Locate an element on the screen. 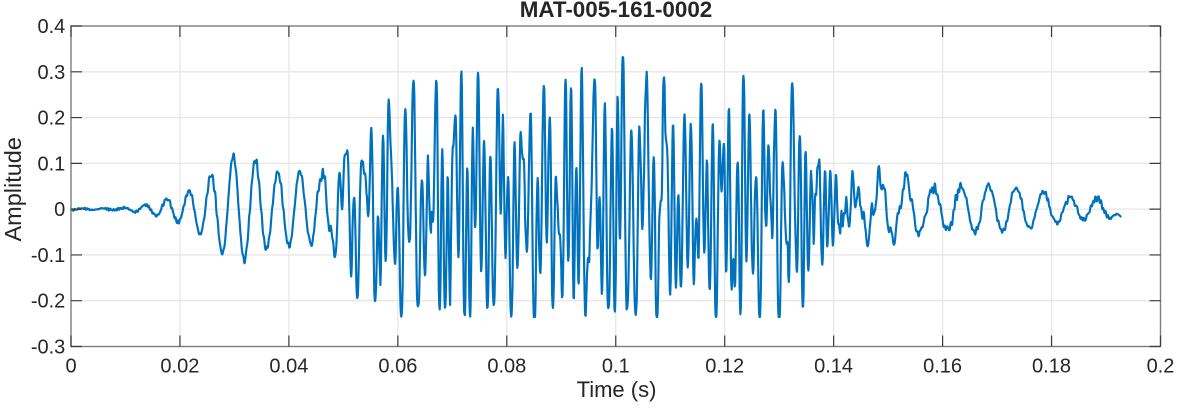 Image resolution: width=1177 pixels, height=409 pixels. svg-text: -0.2 is located at coordinates (48, 302).